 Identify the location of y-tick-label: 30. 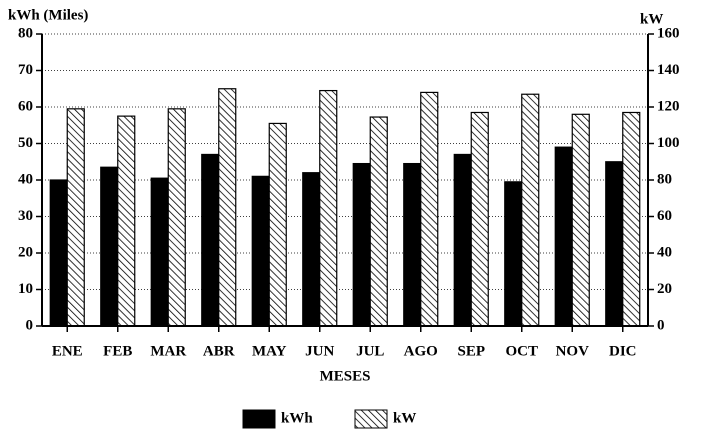
(25, 216).